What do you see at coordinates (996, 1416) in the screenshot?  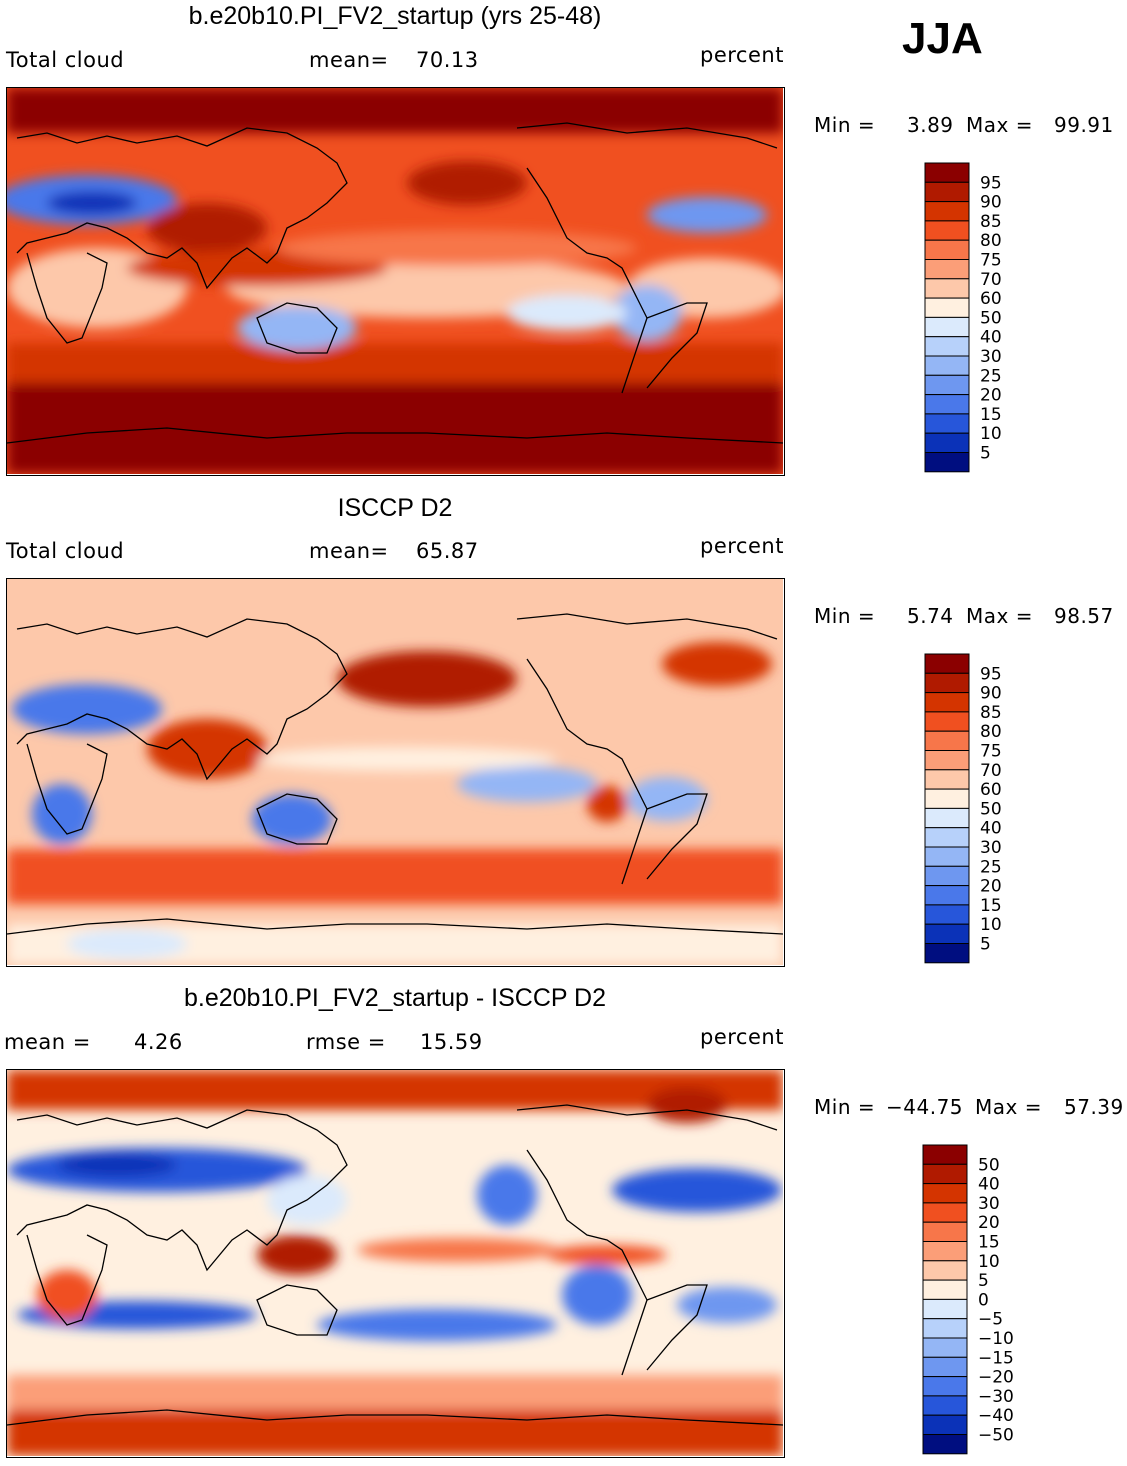 I see `colorbar-tick-label: −40` at bounding box center [996, 1416].